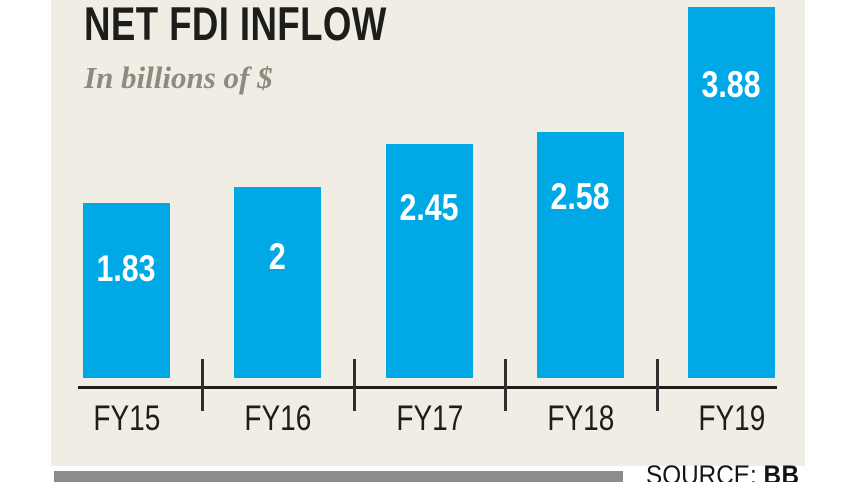 The width and height of the screenshot is (857, 482). I want to click on x-axis-label-fy19: FY19, so click(731, 418).